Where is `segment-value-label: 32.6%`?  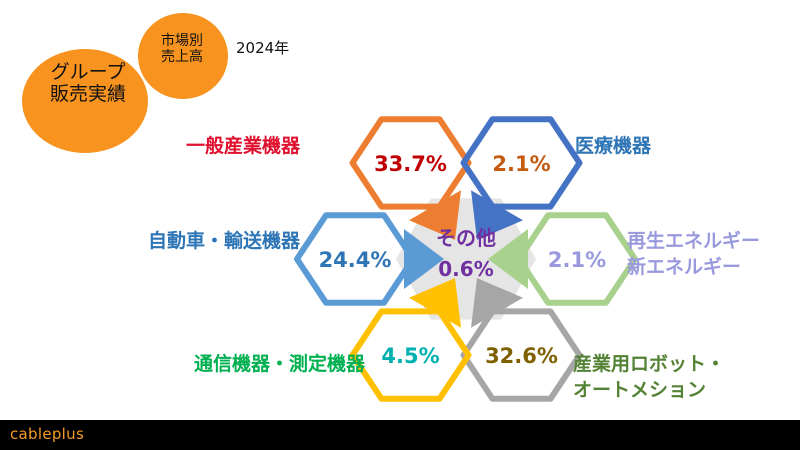
segment-value-label: 32.6% is located at coordinates (521, 356).